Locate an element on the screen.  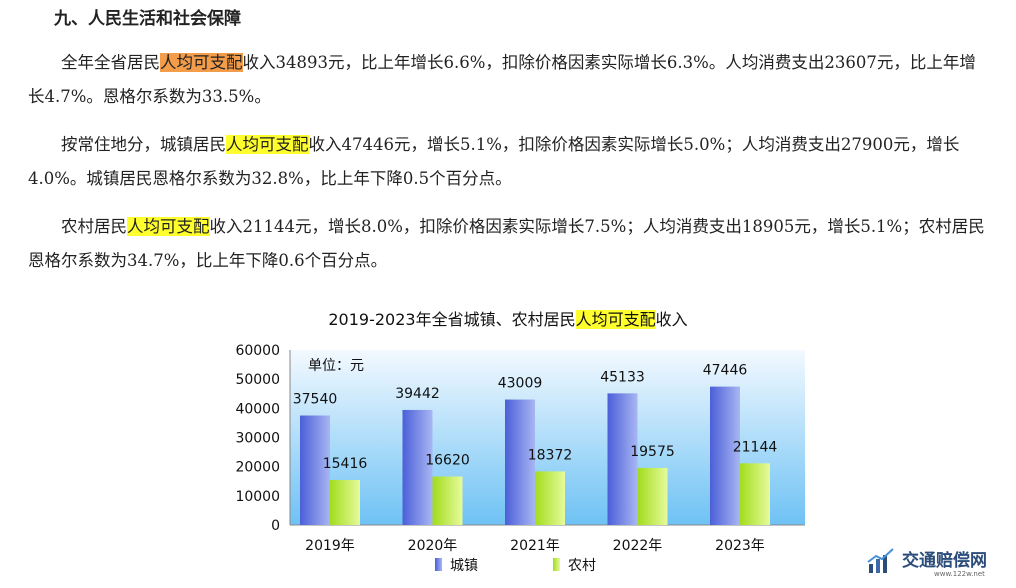
data-label-urban: 43009 is located at coordinates (520, 384).